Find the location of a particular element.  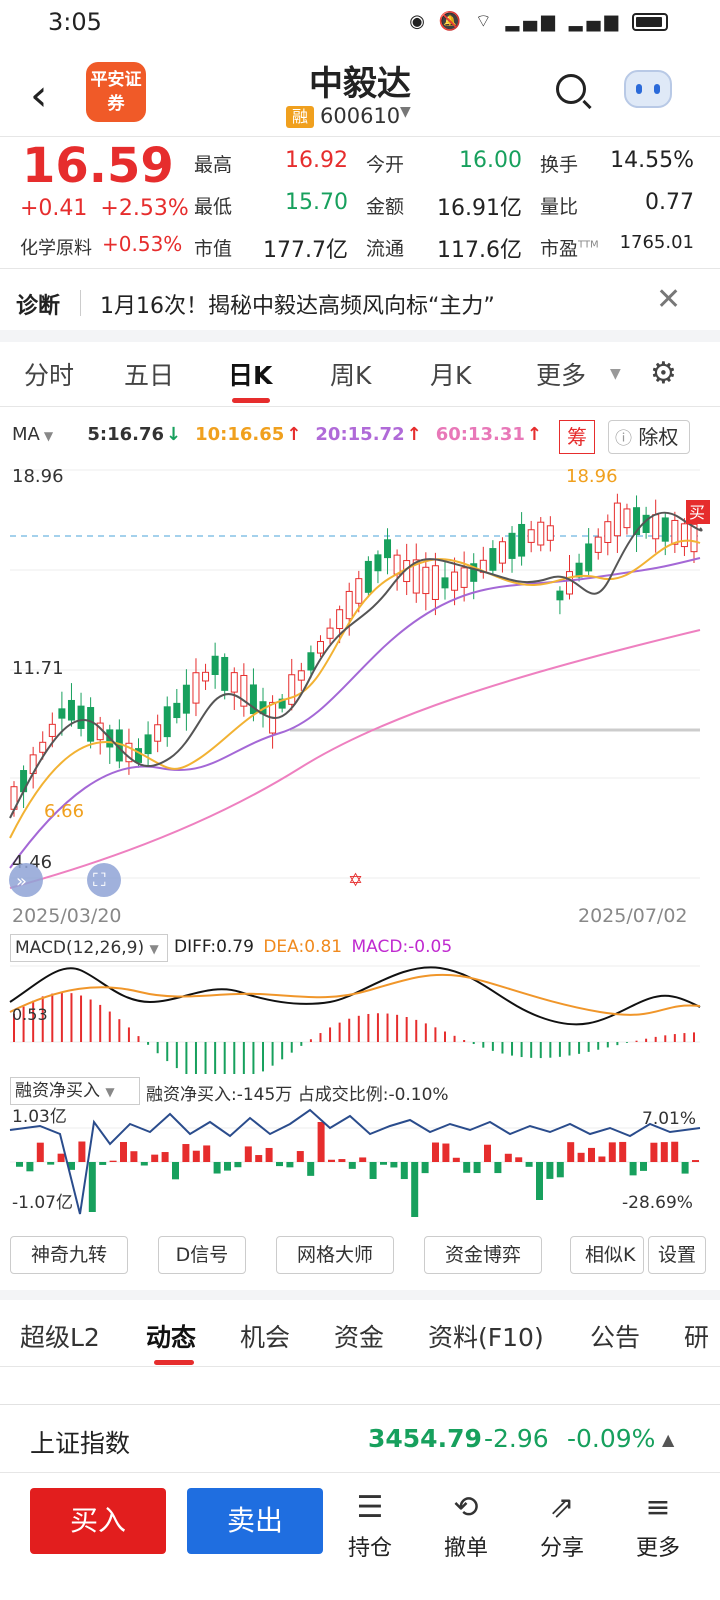

signal-icon: ▂▄▆ is located at coordinates (532, 21).